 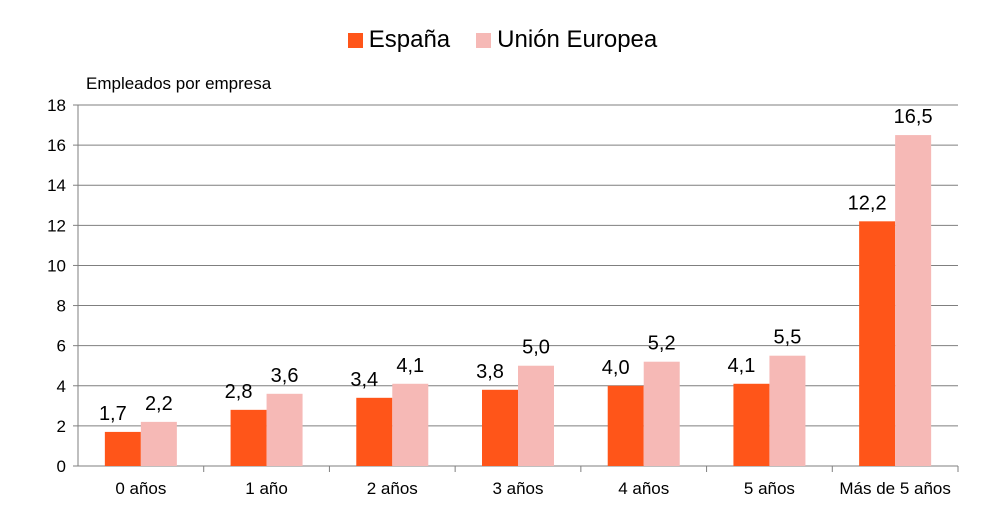 What do you see at coordinates (355, 40) in the screenshot?
I see `legend-swatch-espana` at bounding box center [355, 40].